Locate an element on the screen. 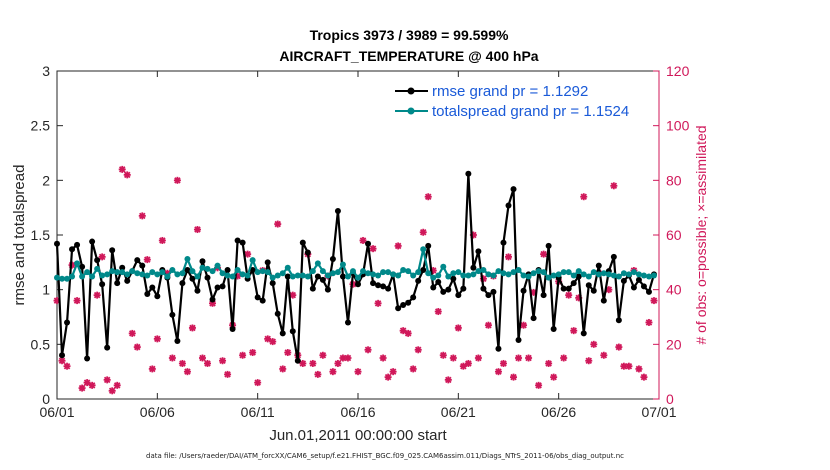 Image resolution: width=830 pixels, height=470 pixels. y-tick-label: 2.5 is located at coordinates (41, 126).